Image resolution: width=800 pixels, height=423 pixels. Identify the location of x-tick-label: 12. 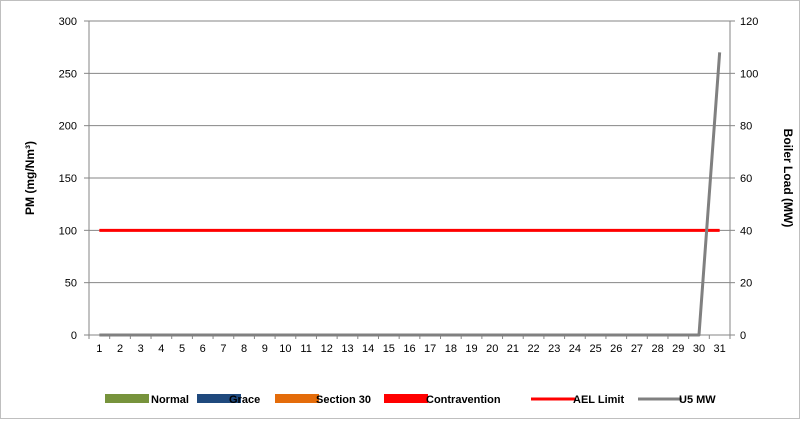
(327, 349).